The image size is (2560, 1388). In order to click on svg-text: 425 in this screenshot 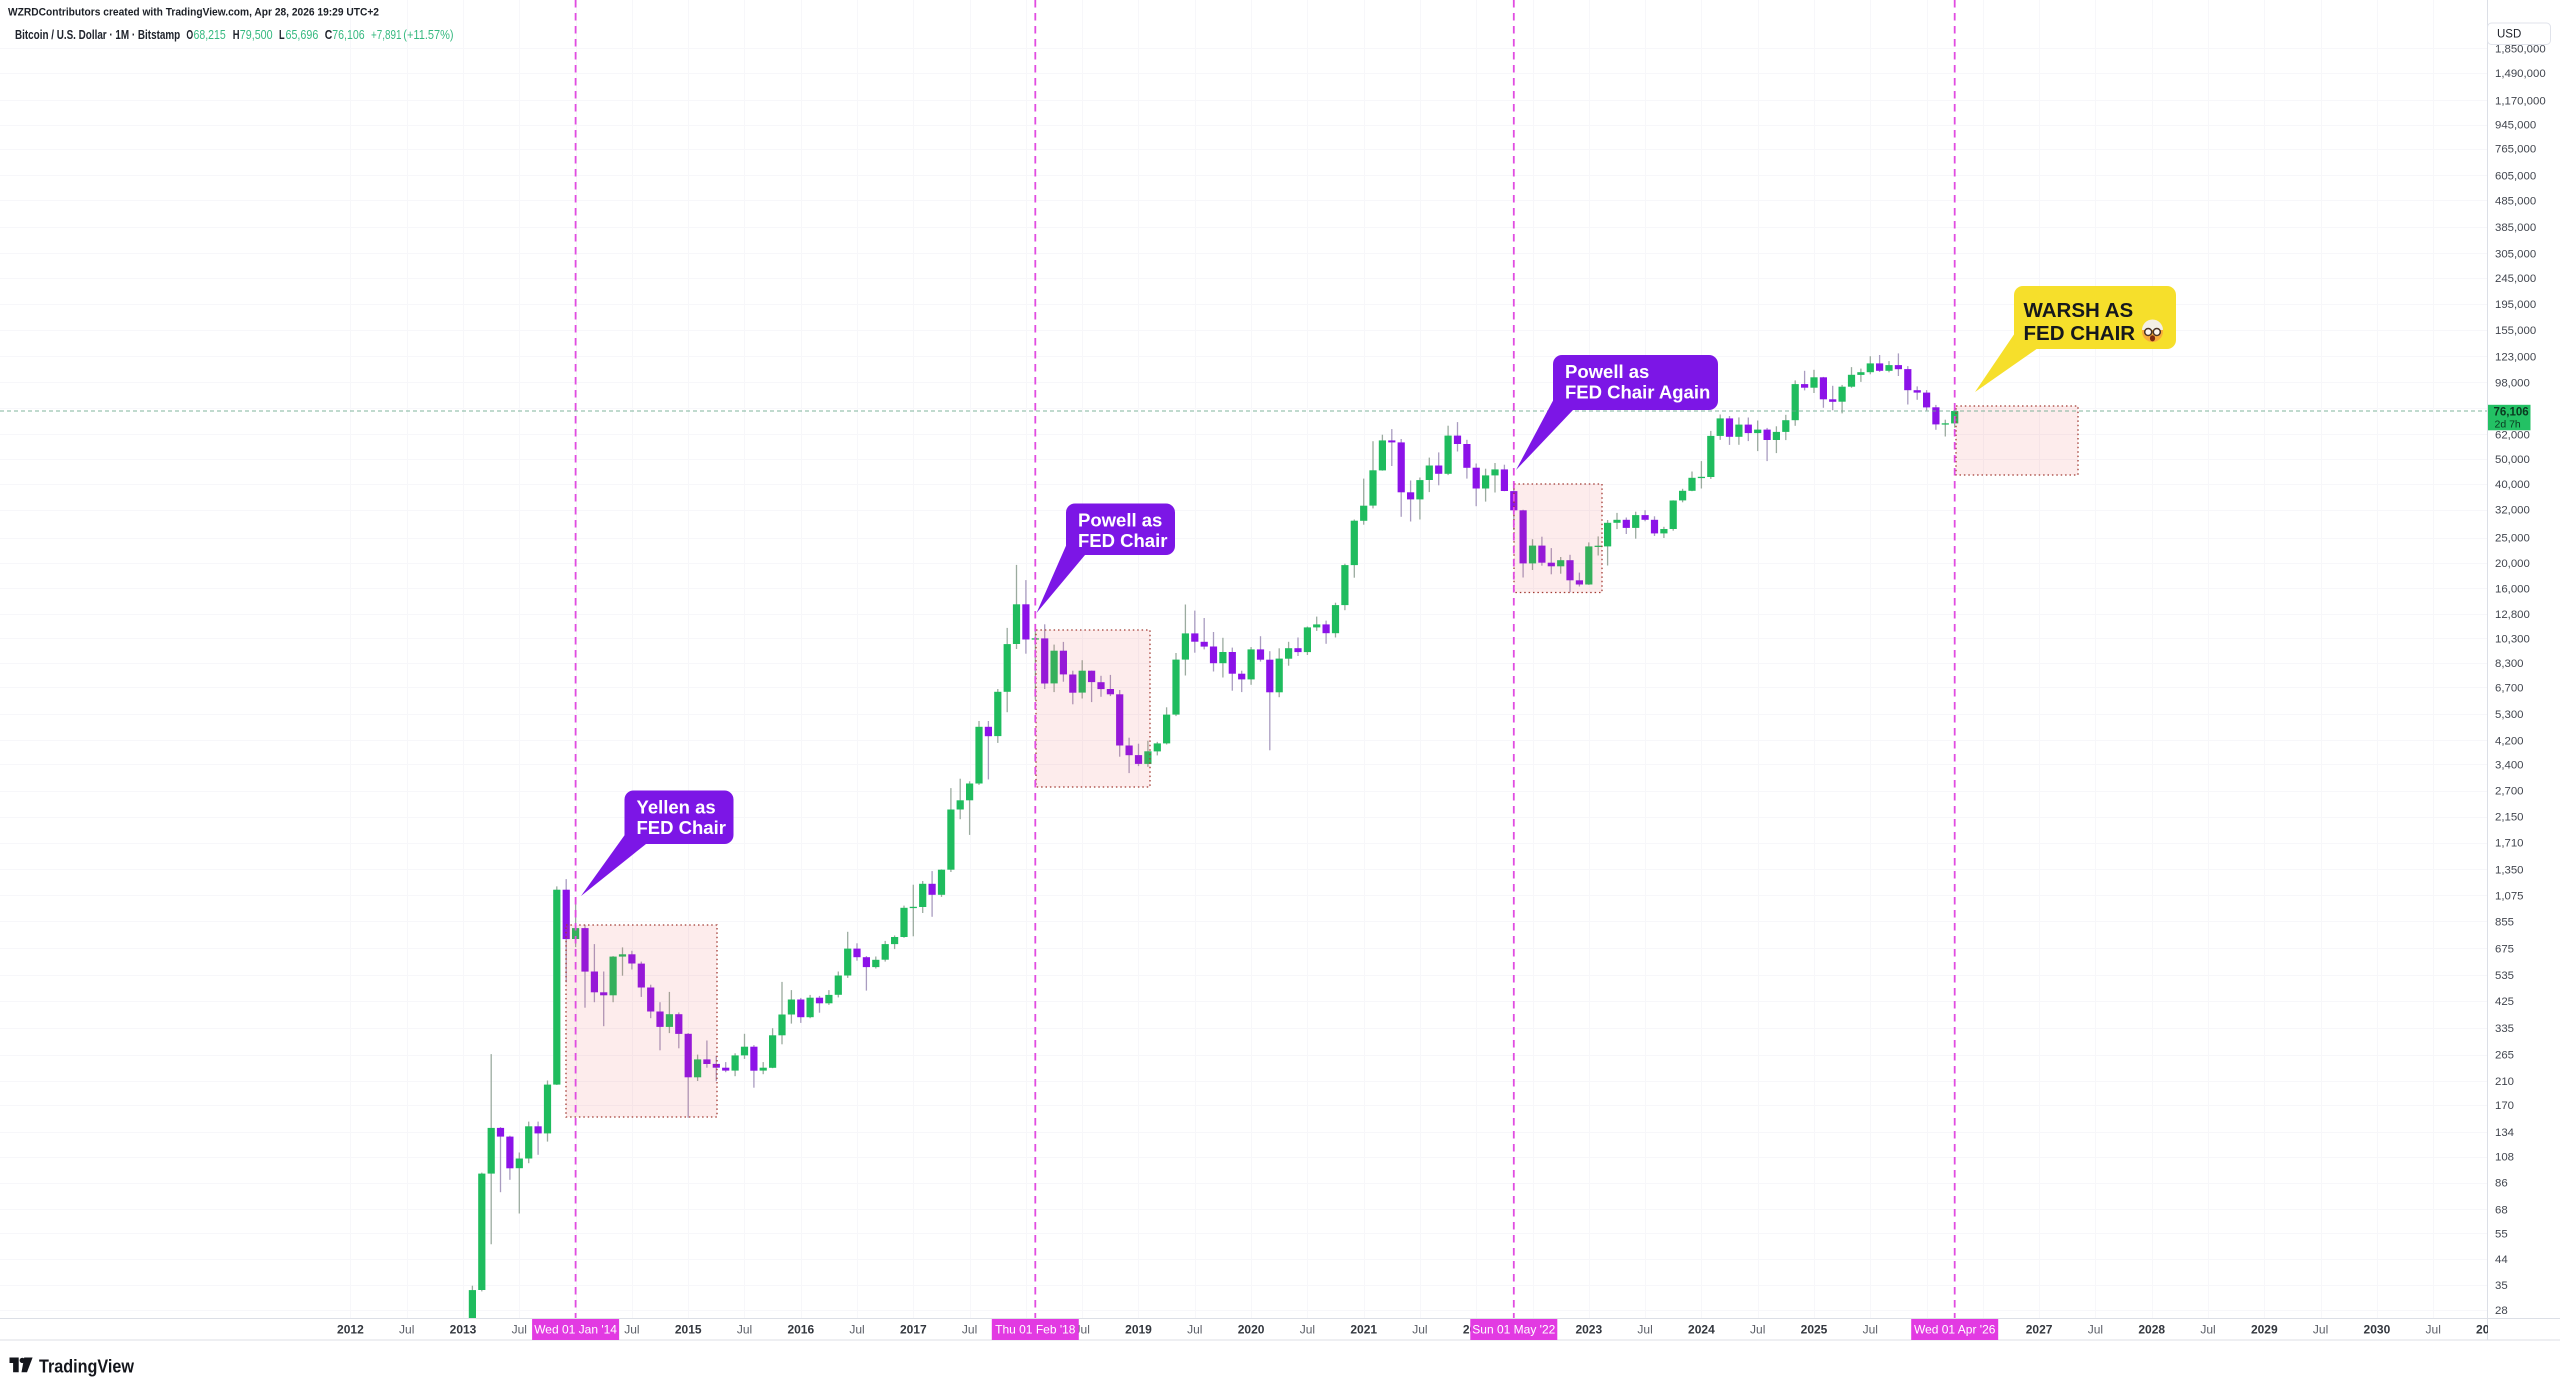, I will do `click(2504, 1002)`.